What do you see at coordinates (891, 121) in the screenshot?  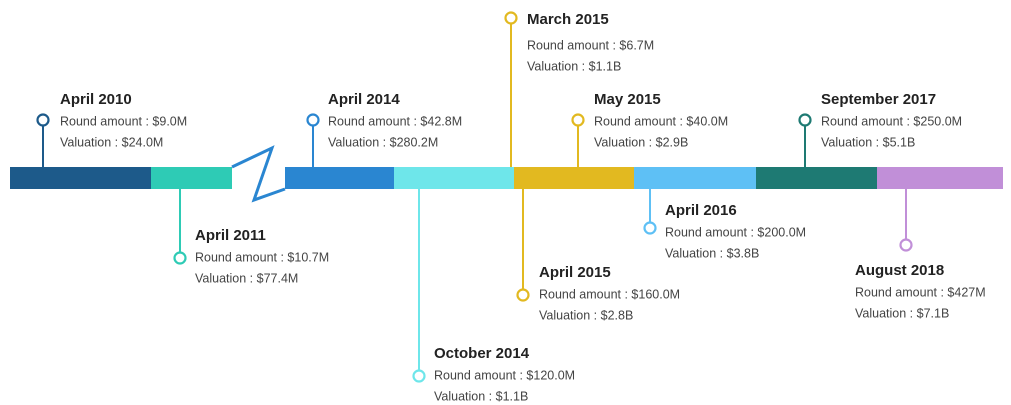 I see `round-amount: Round amount : $250.0M` at bounding box center [891, 121].